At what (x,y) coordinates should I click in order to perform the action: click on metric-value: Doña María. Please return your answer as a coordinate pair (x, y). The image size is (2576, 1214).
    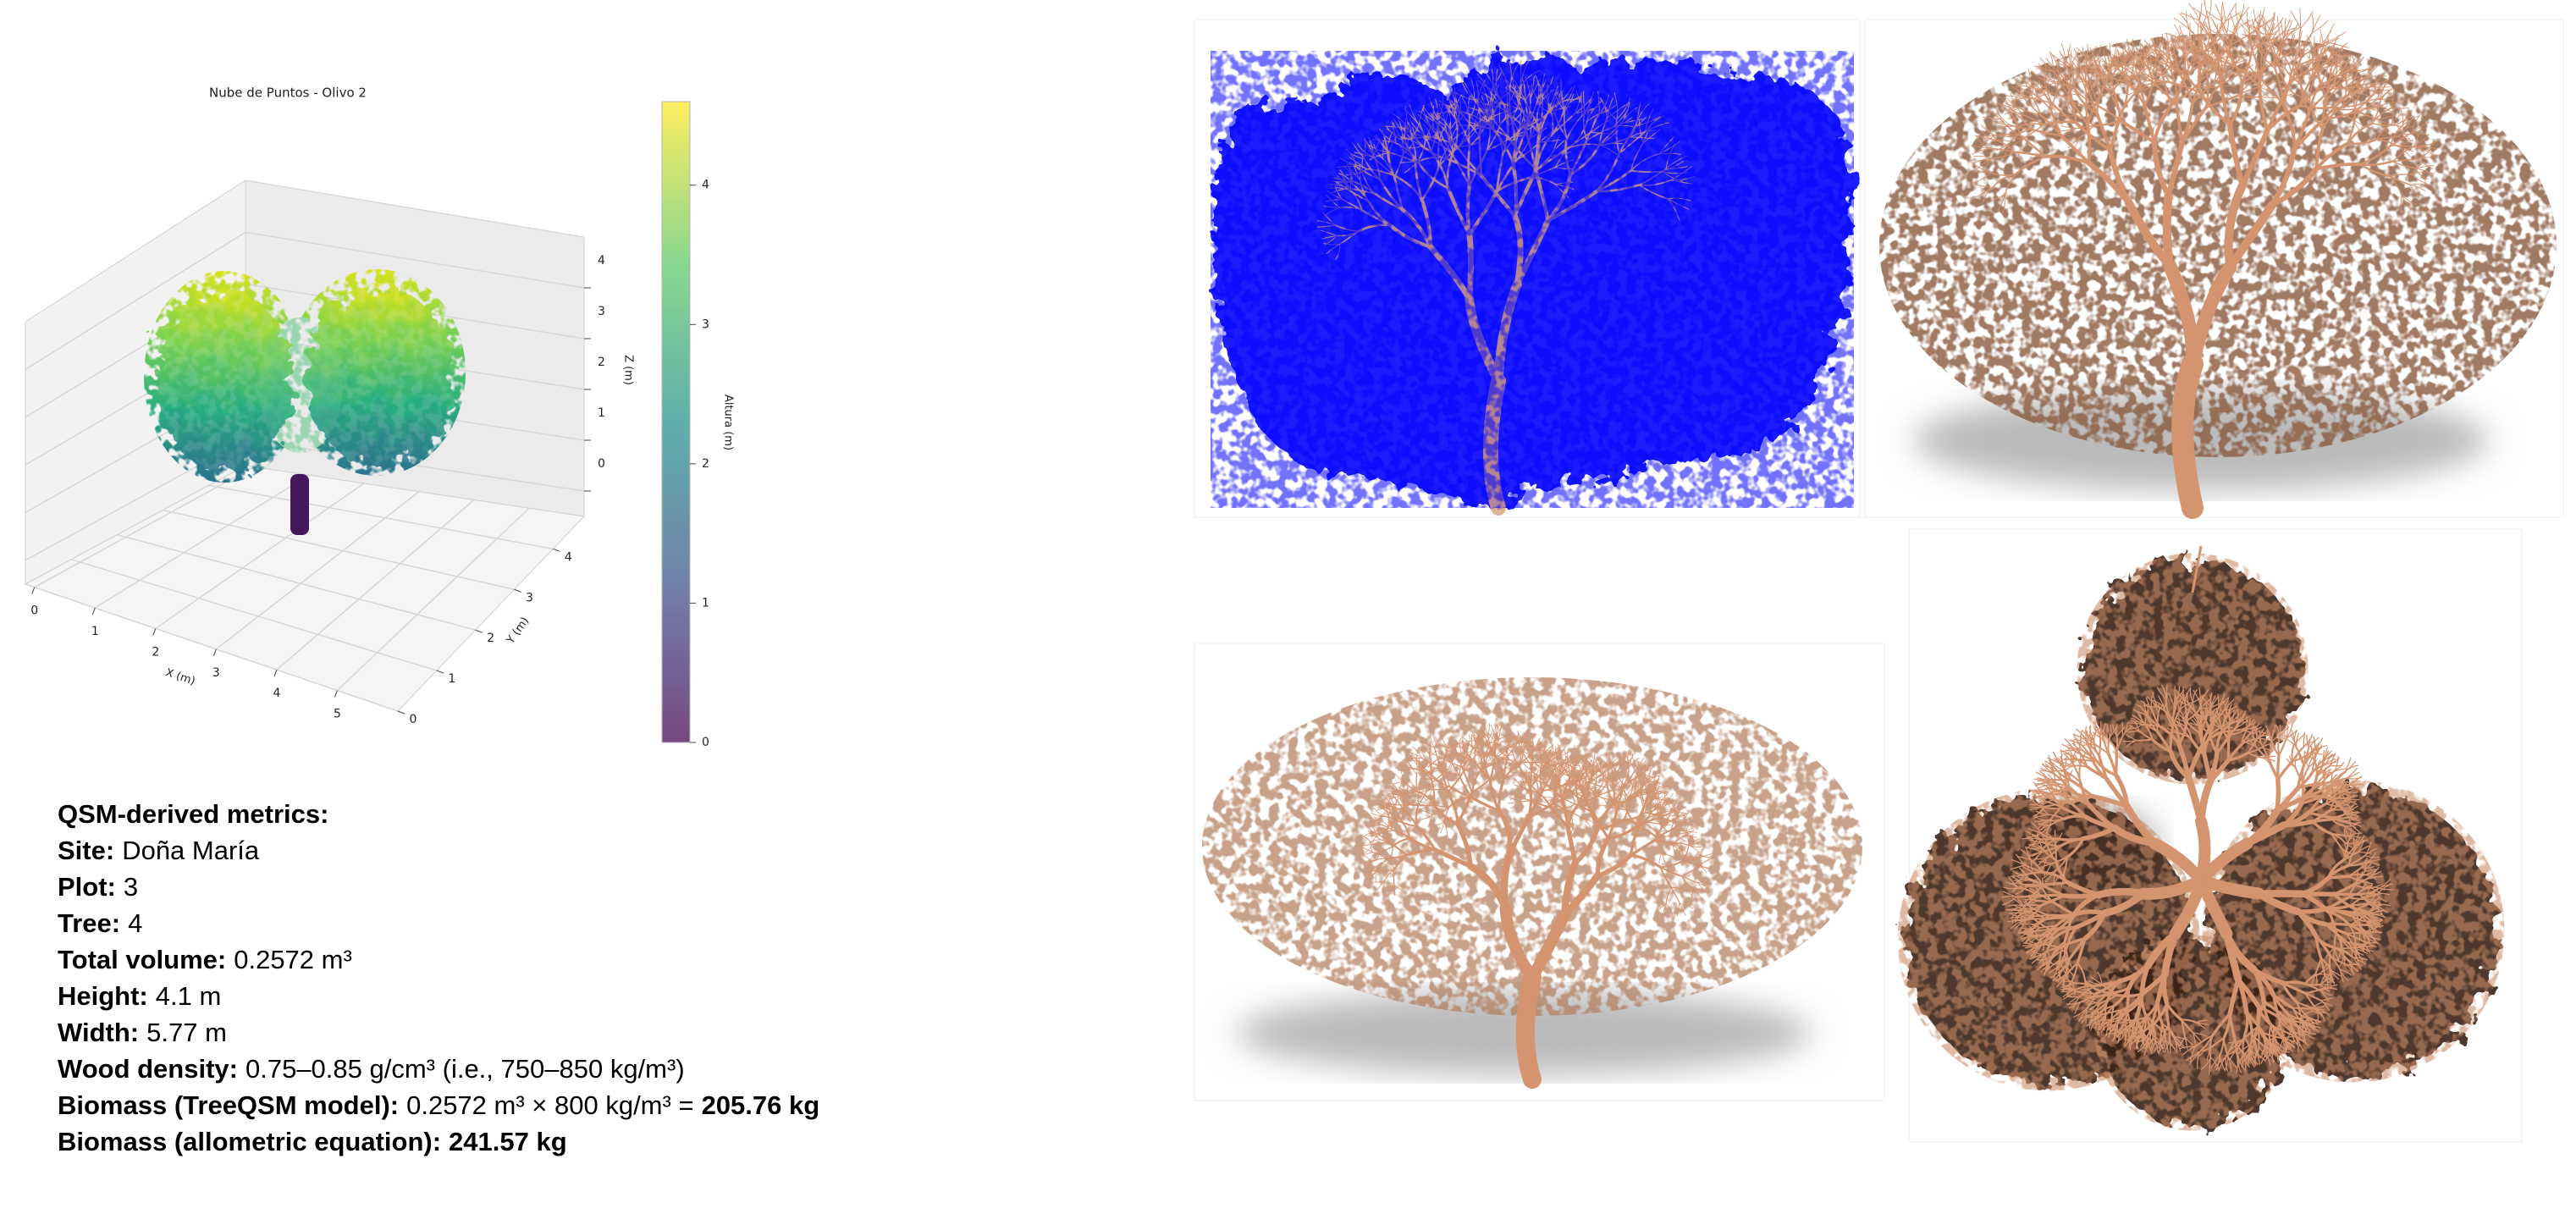
    Looking at the image, I should click on (191, 850).